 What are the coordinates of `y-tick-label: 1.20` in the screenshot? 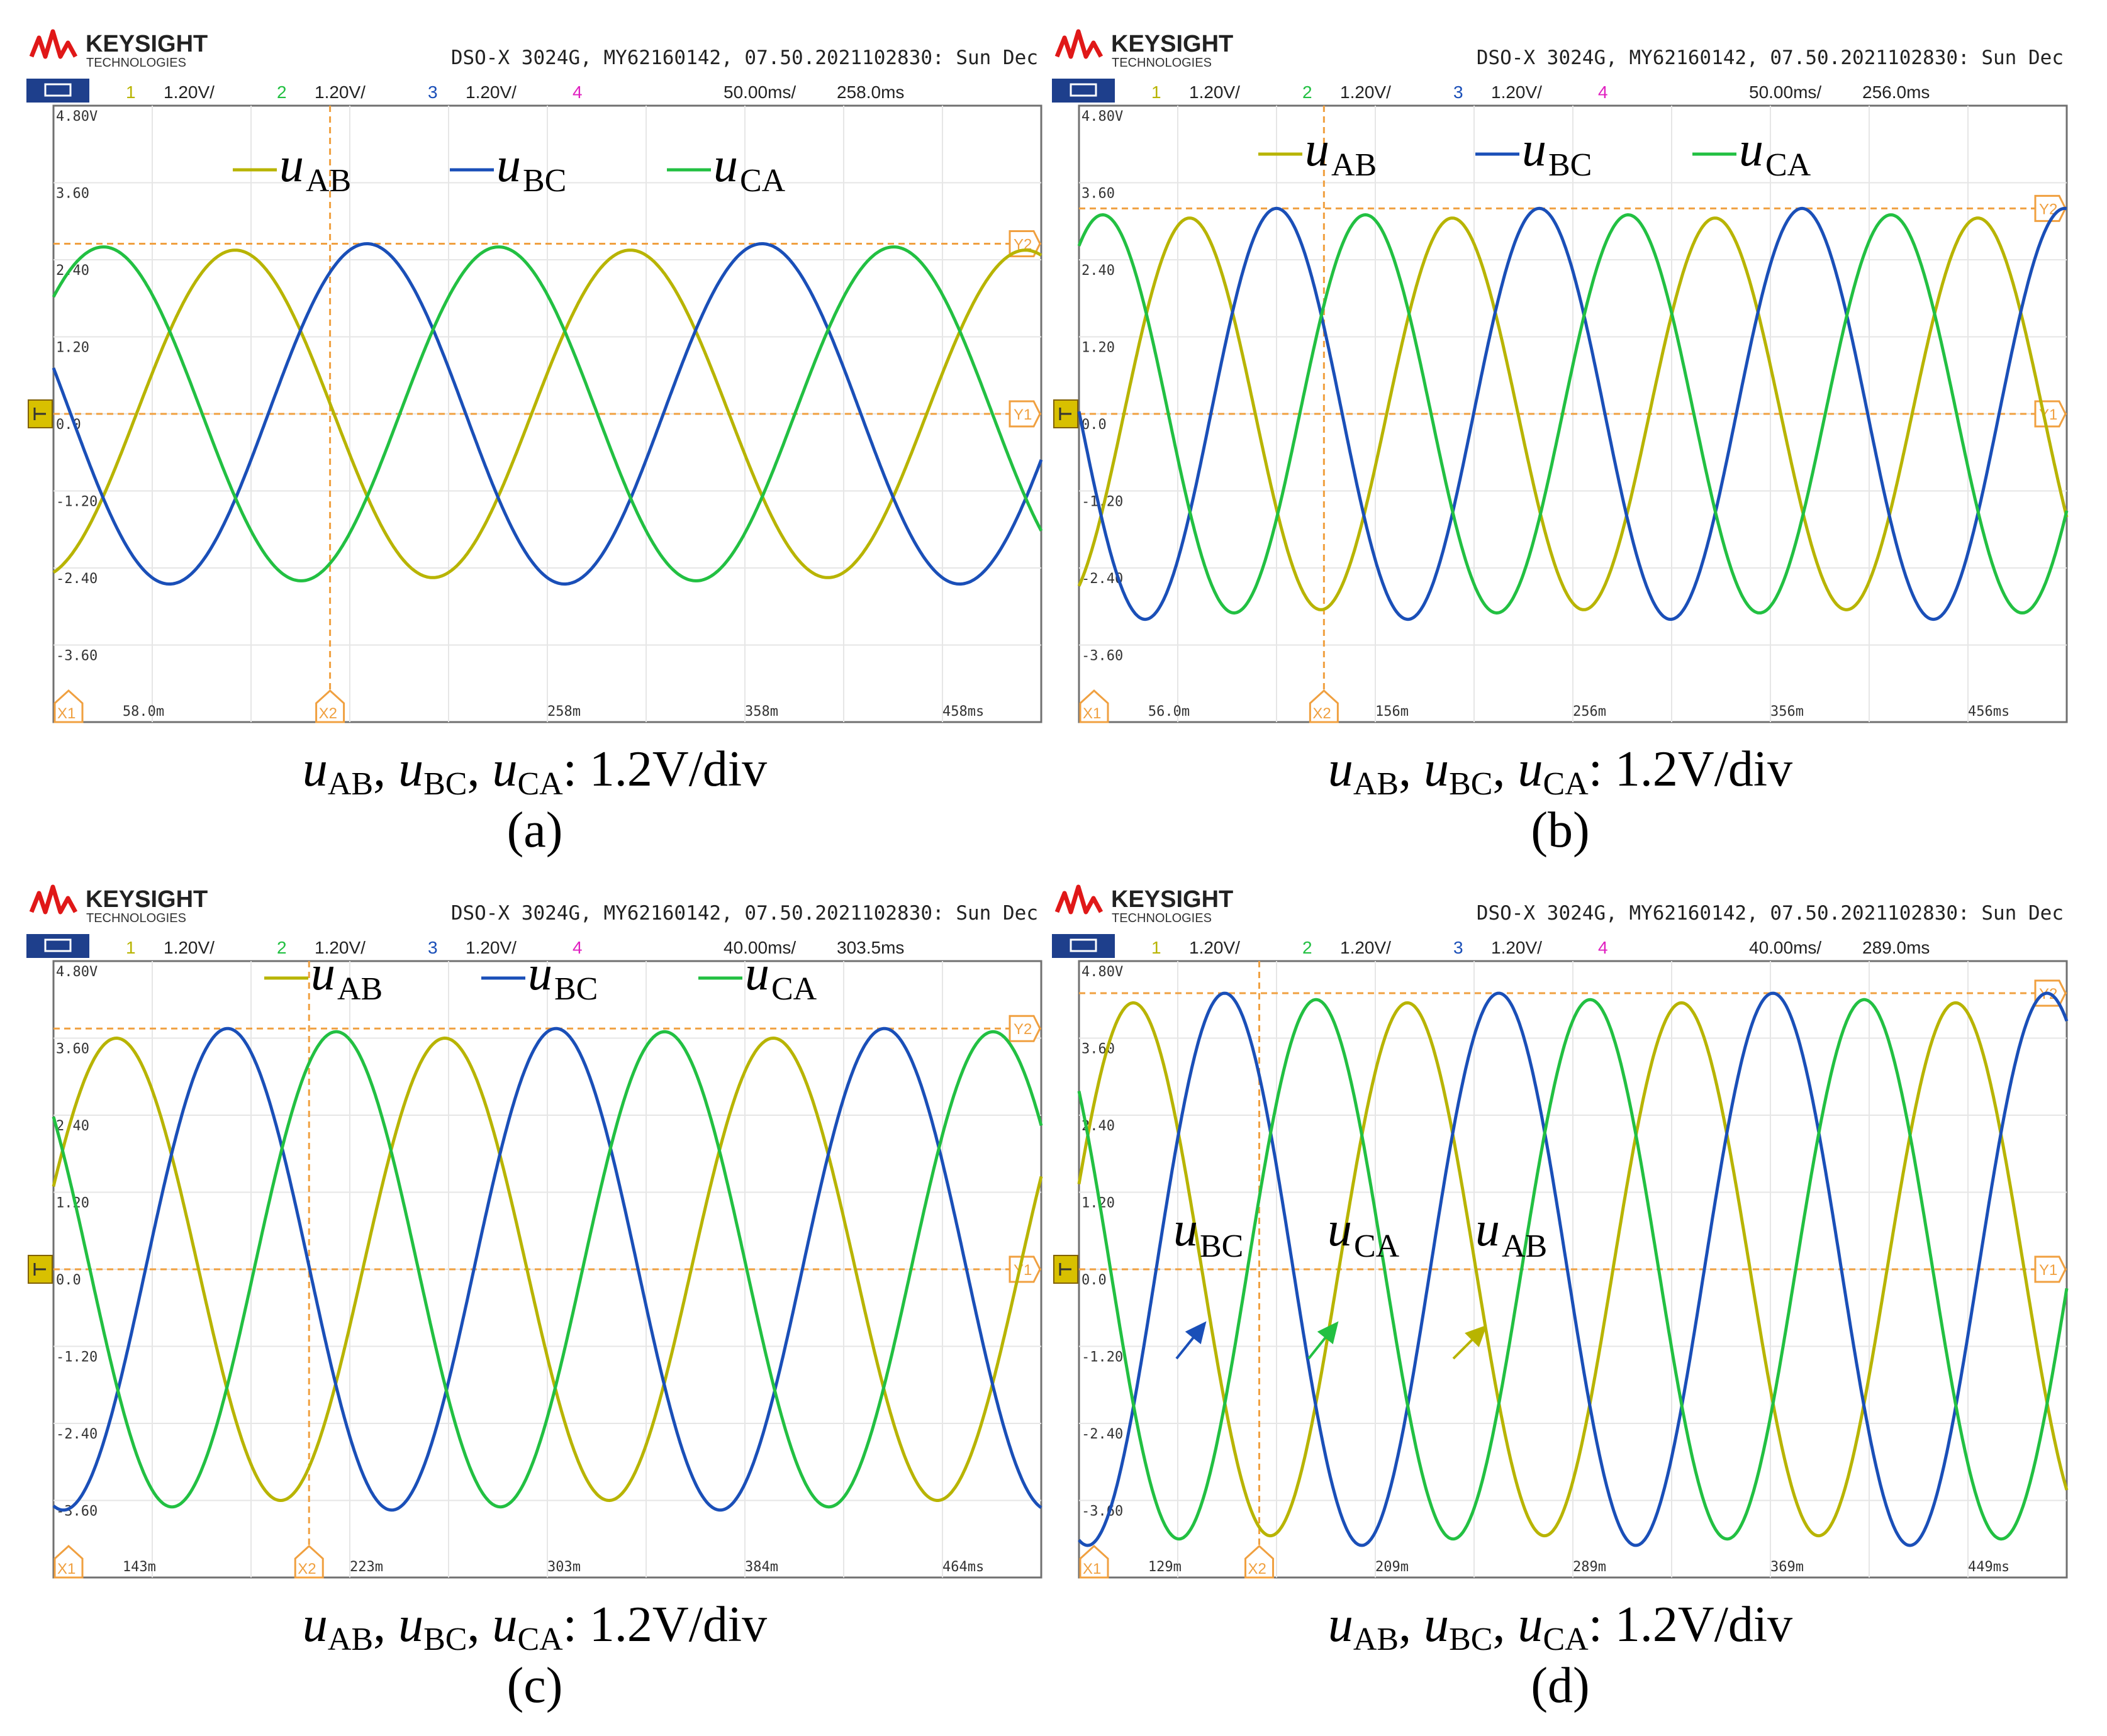 It's located at (1098, 348).